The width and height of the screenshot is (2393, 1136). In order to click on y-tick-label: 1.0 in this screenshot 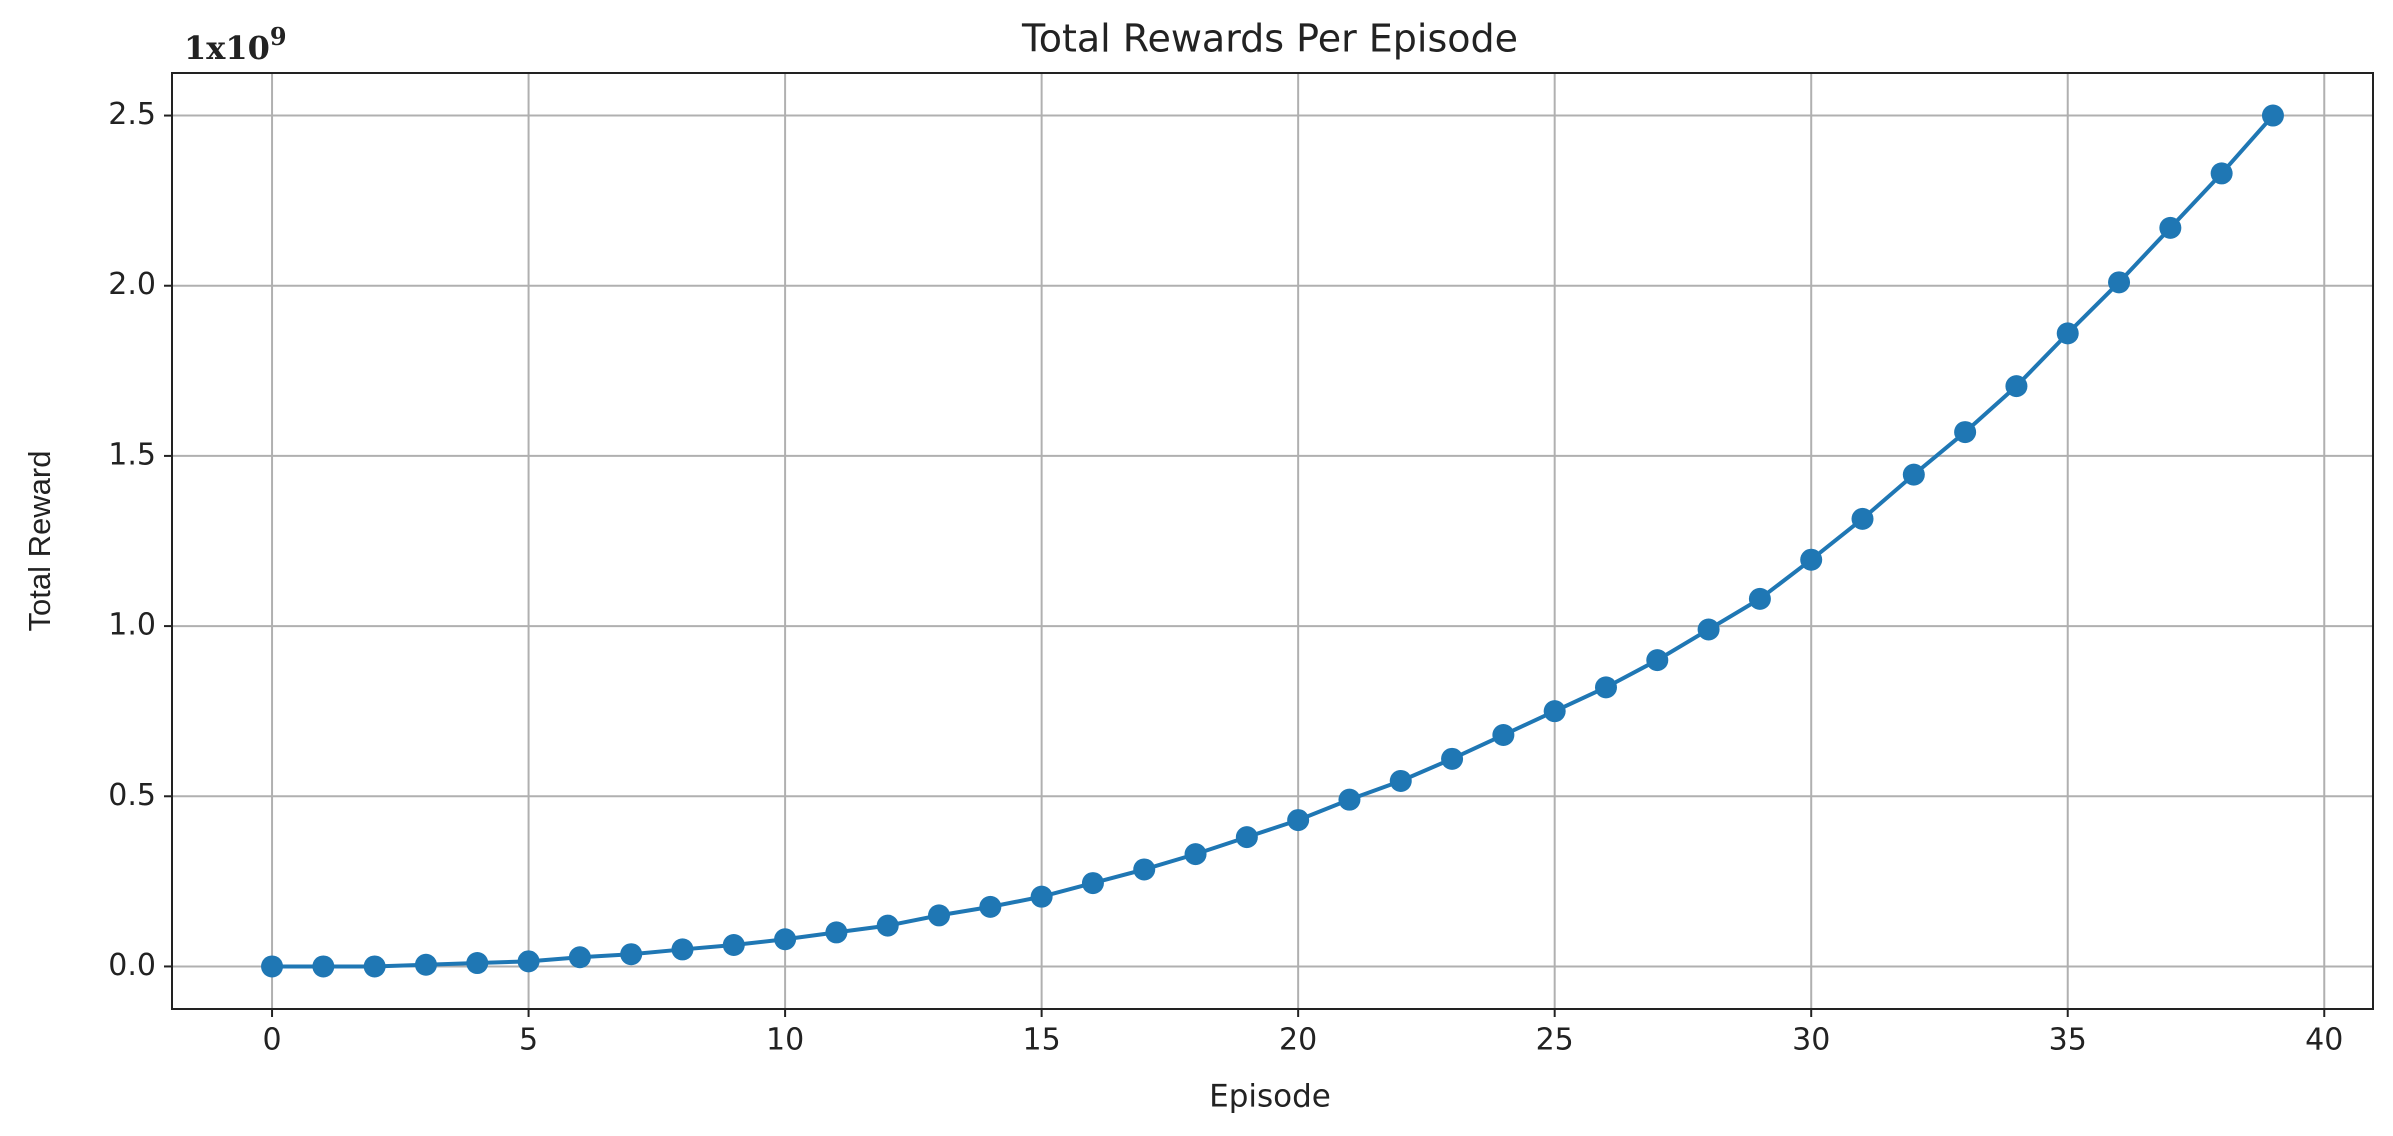, I will do `click(132, 625)`.